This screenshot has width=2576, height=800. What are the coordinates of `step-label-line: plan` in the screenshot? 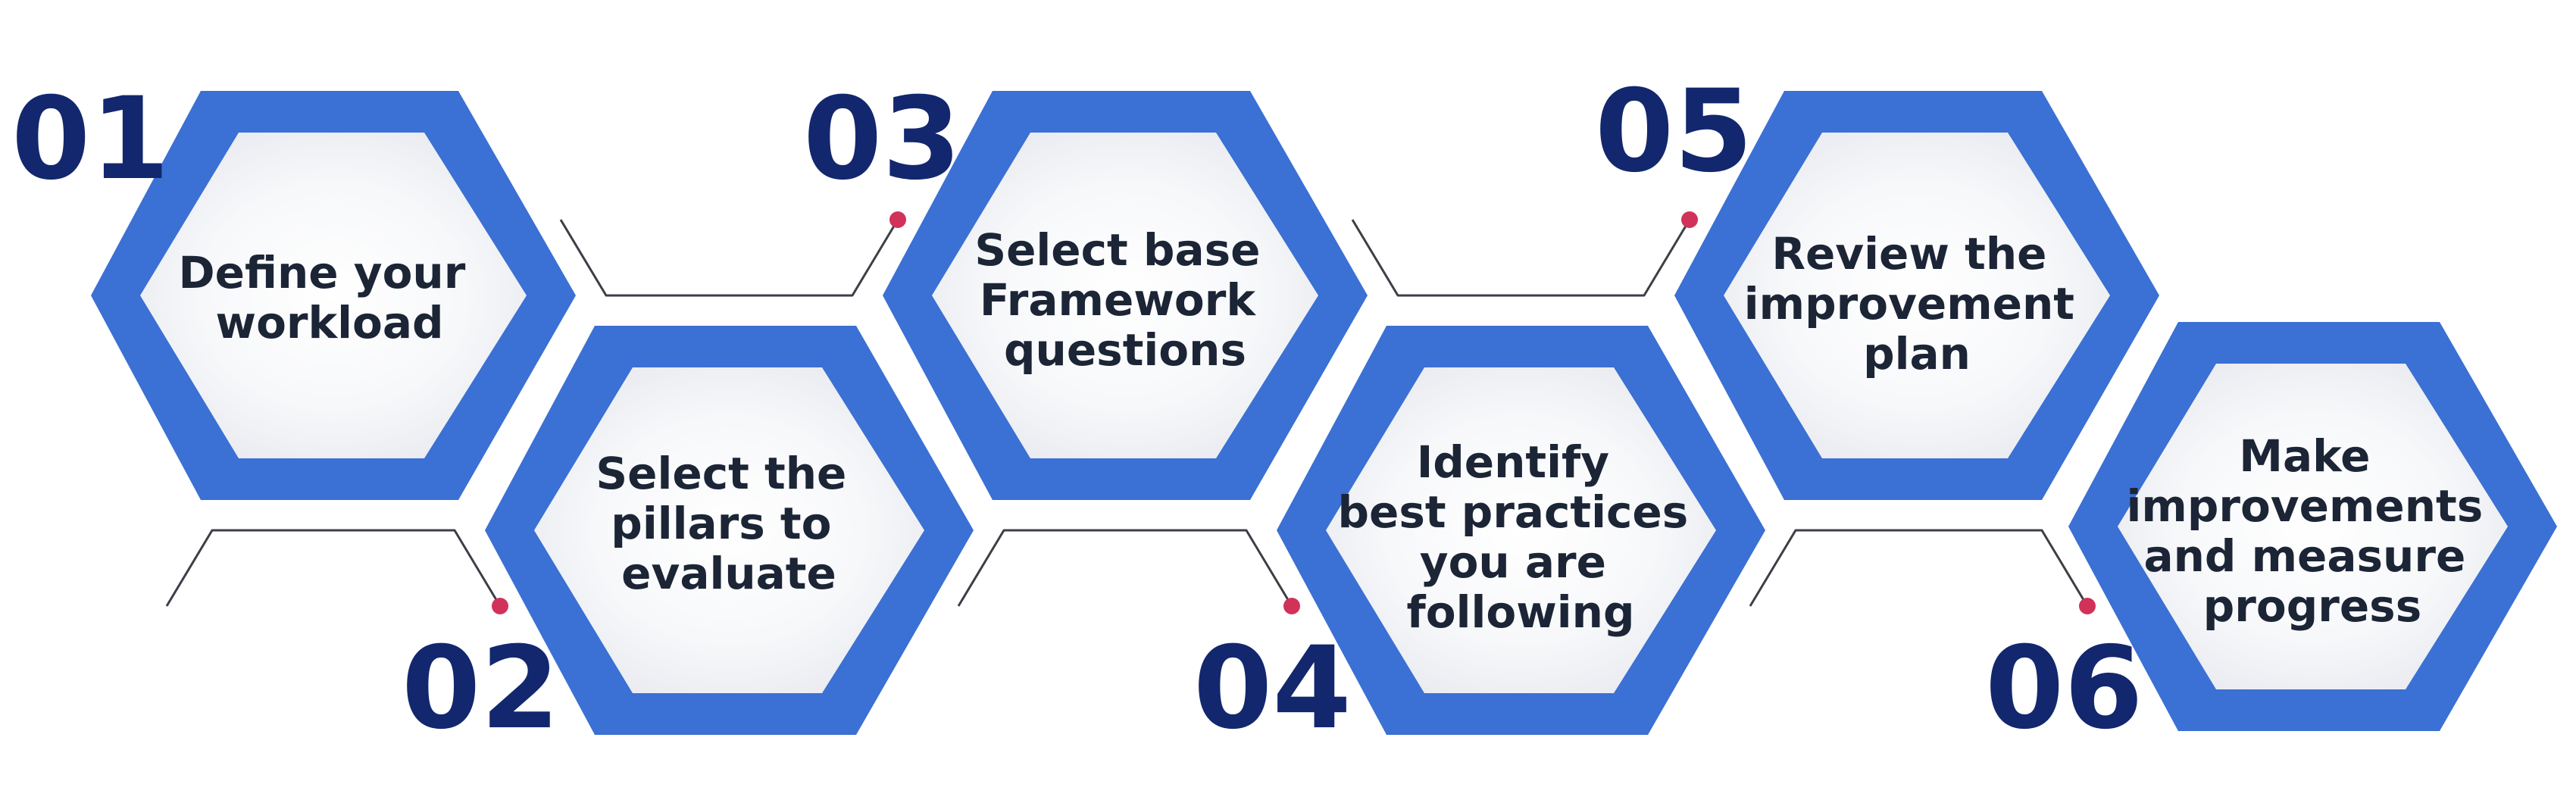 It's located at (1917, 354).